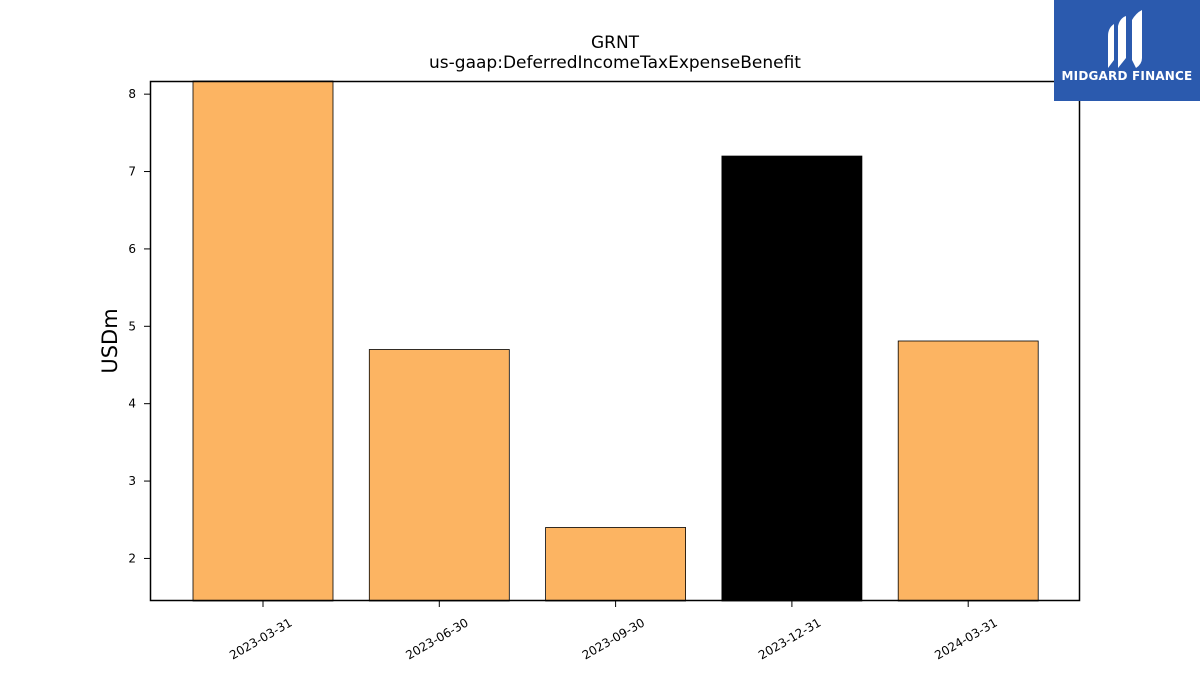 The height and width of the screenshot is (675, 1200). I want to click on brand-name: MIDGARD FINANCE, so click(1127, 76).